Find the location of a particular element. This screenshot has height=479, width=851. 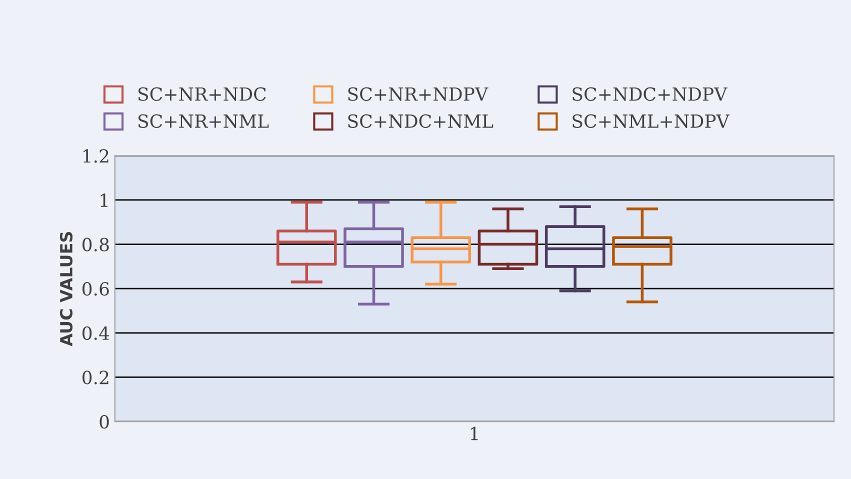

y-tick-label: 1 is located at coordinates (104, 200).